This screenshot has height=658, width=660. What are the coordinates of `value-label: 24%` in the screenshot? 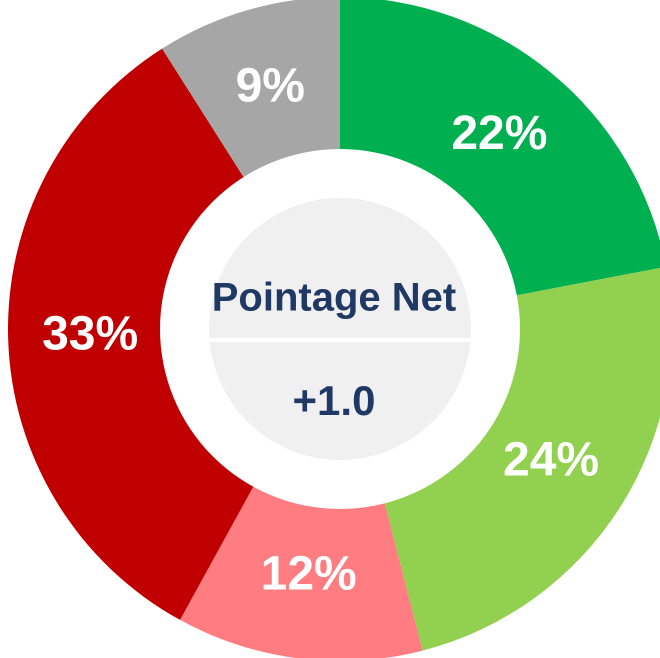 It's located at (551, 460).